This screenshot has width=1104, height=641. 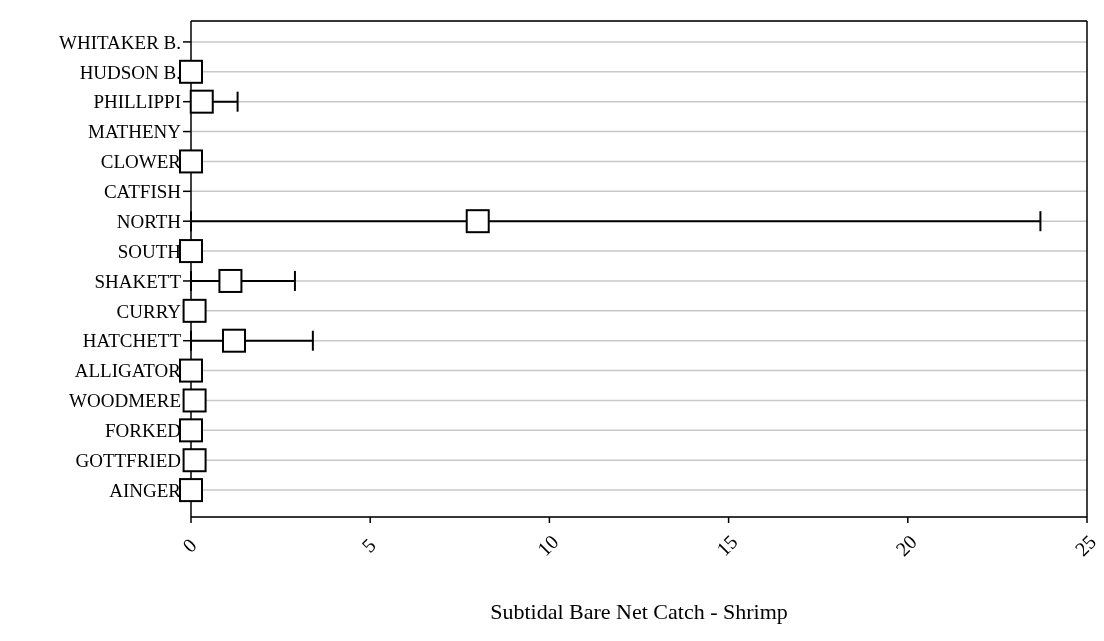 I want to click on y-tick-label: CURRY, so click(x=149, y=311).